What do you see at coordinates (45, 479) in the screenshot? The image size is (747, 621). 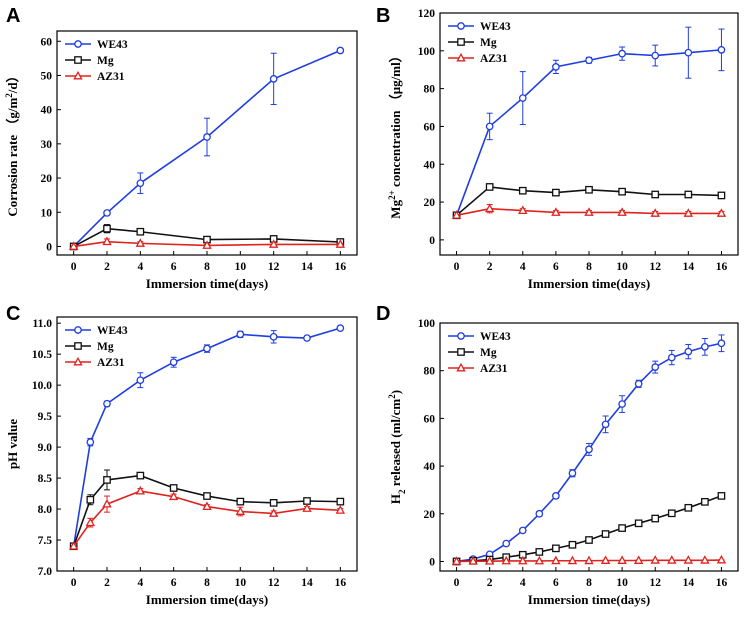 I see `y-tick-label: 8.5` at bounding box center [45, 479].